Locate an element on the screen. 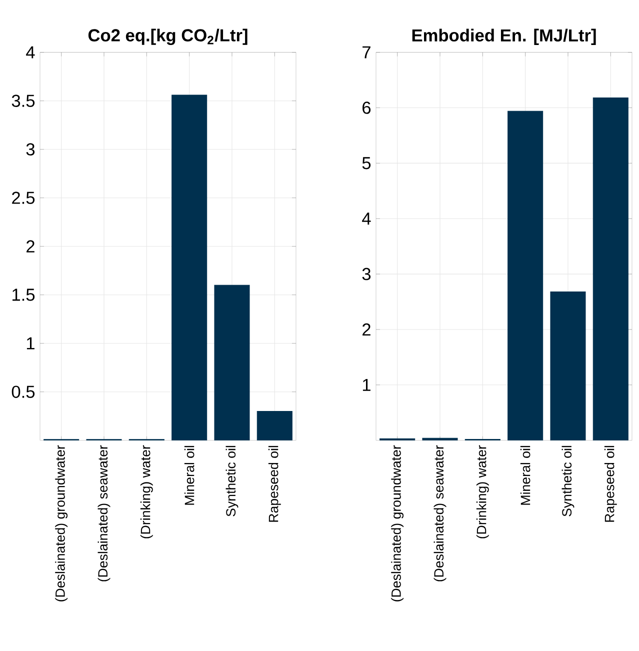  y-tick-label: 1.5 is located at coordinates (23, 294).